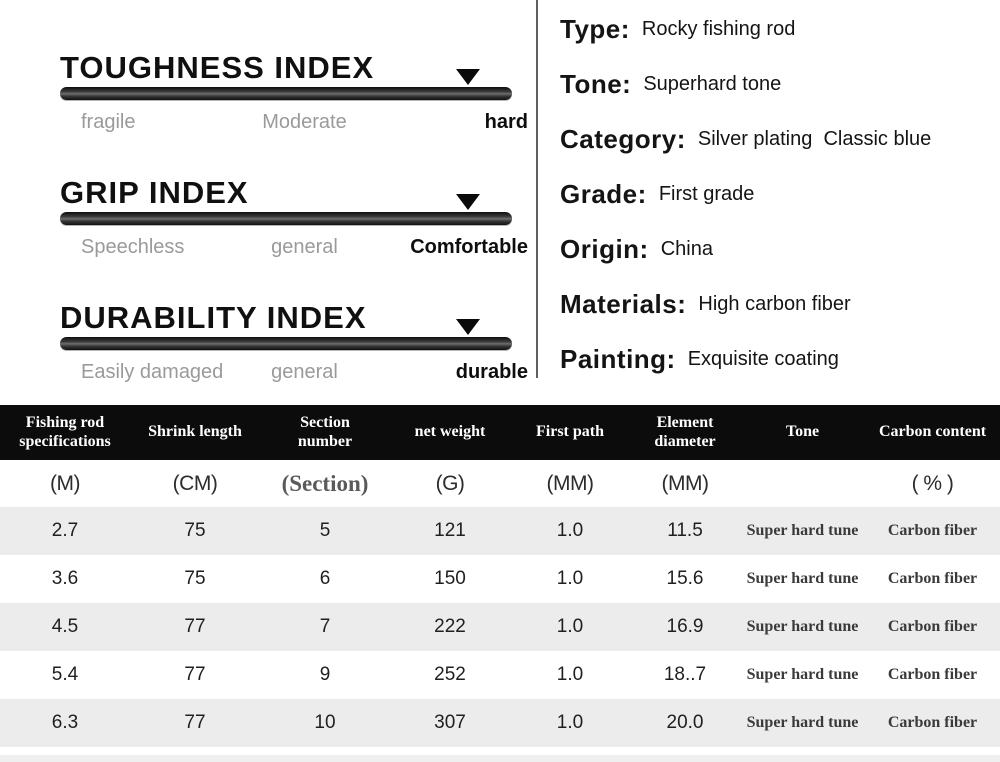 The image size is (1000, 762). Describe the element at coordinates (537, 189) in the screenshot. I see `vertical-divider` at that location.